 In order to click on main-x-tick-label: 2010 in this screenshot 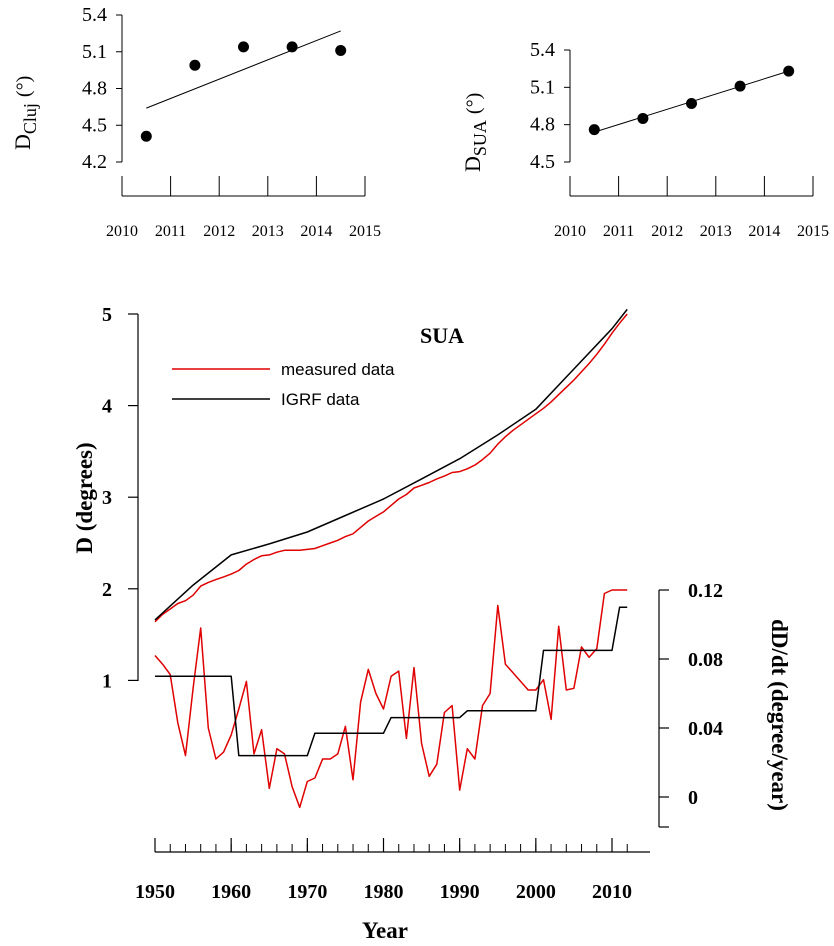, I will do `click(612, 892)`.